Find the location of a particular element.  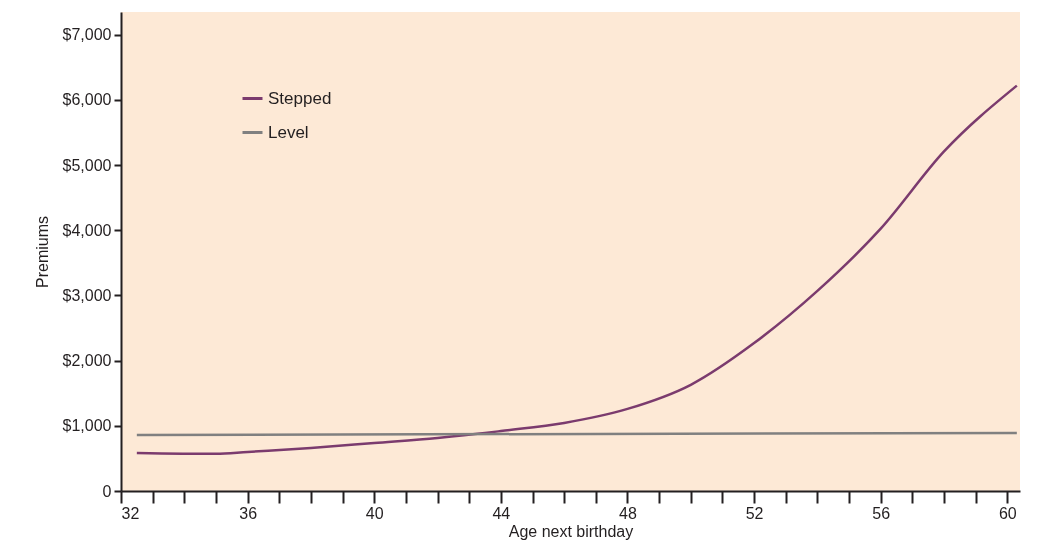

legend-label: Level is located at coordinates (288, 132).